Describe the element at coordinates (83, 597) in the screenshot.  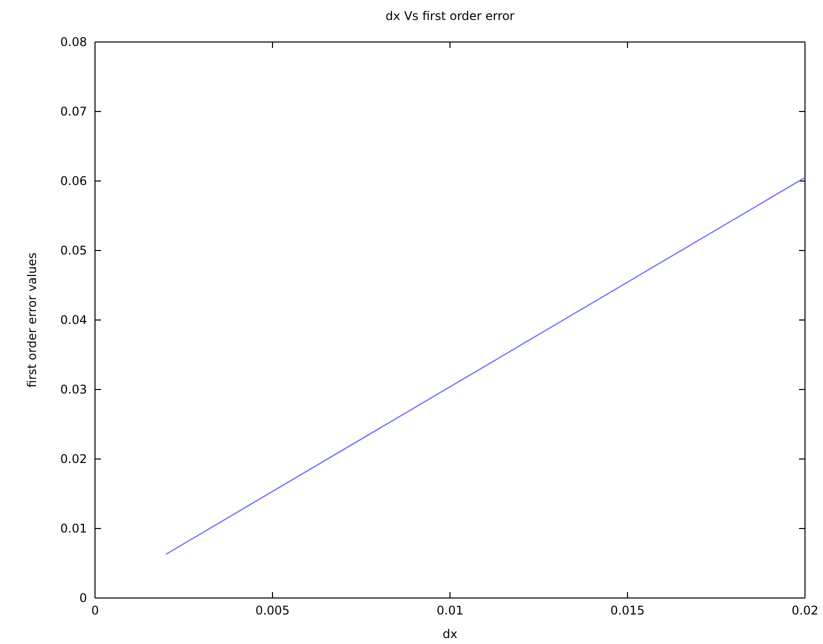
I see `y-tick-label: 0` at that location.